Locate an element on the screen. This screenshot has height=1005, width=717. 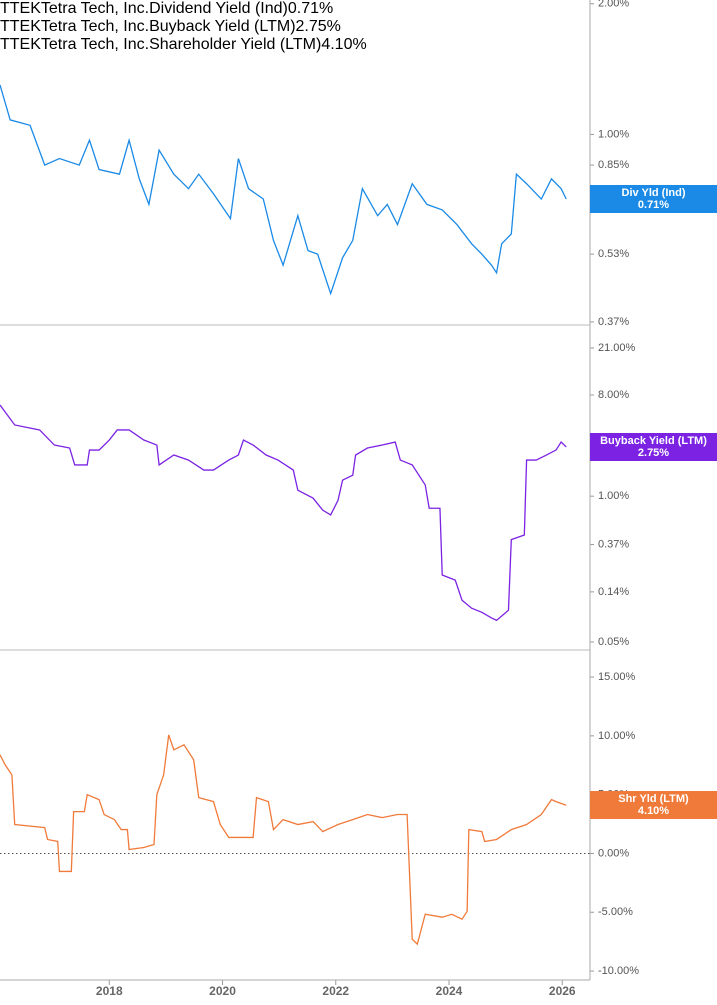
x-tick-label: 2022 is located at coordinates (335, 991).